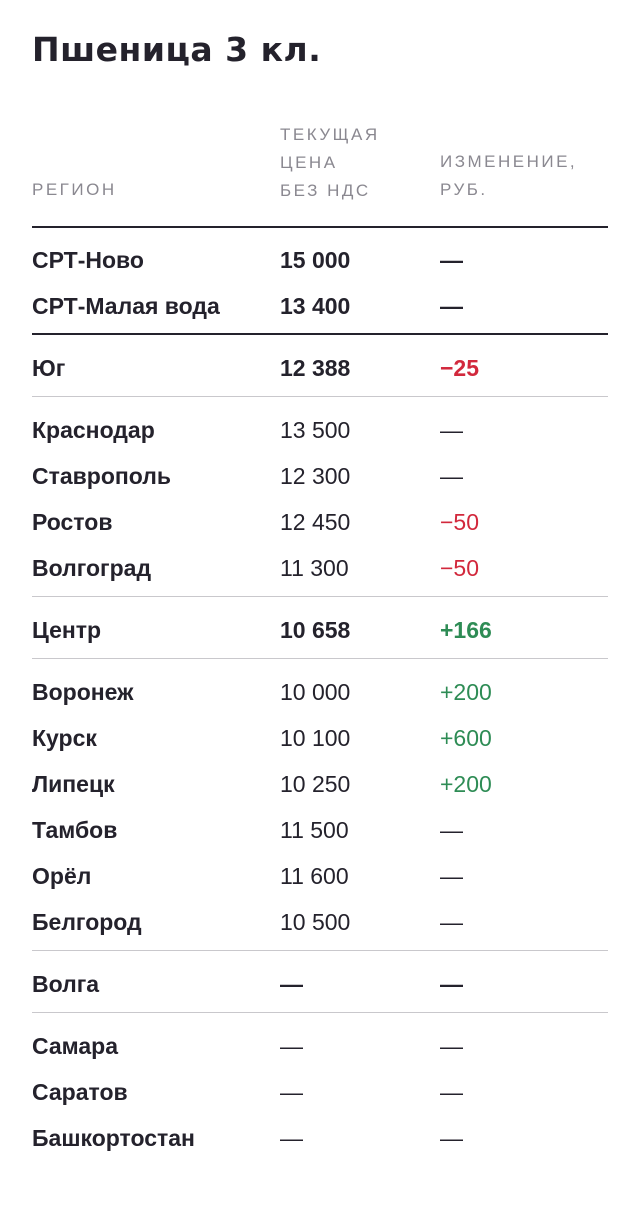 Image resolution: width=640 pixels, height=1208 pixels. What do you see at coordinates (314, 876) in the screenshot?
I see `price-cell: 11 600` at bounding box center [314, 876].